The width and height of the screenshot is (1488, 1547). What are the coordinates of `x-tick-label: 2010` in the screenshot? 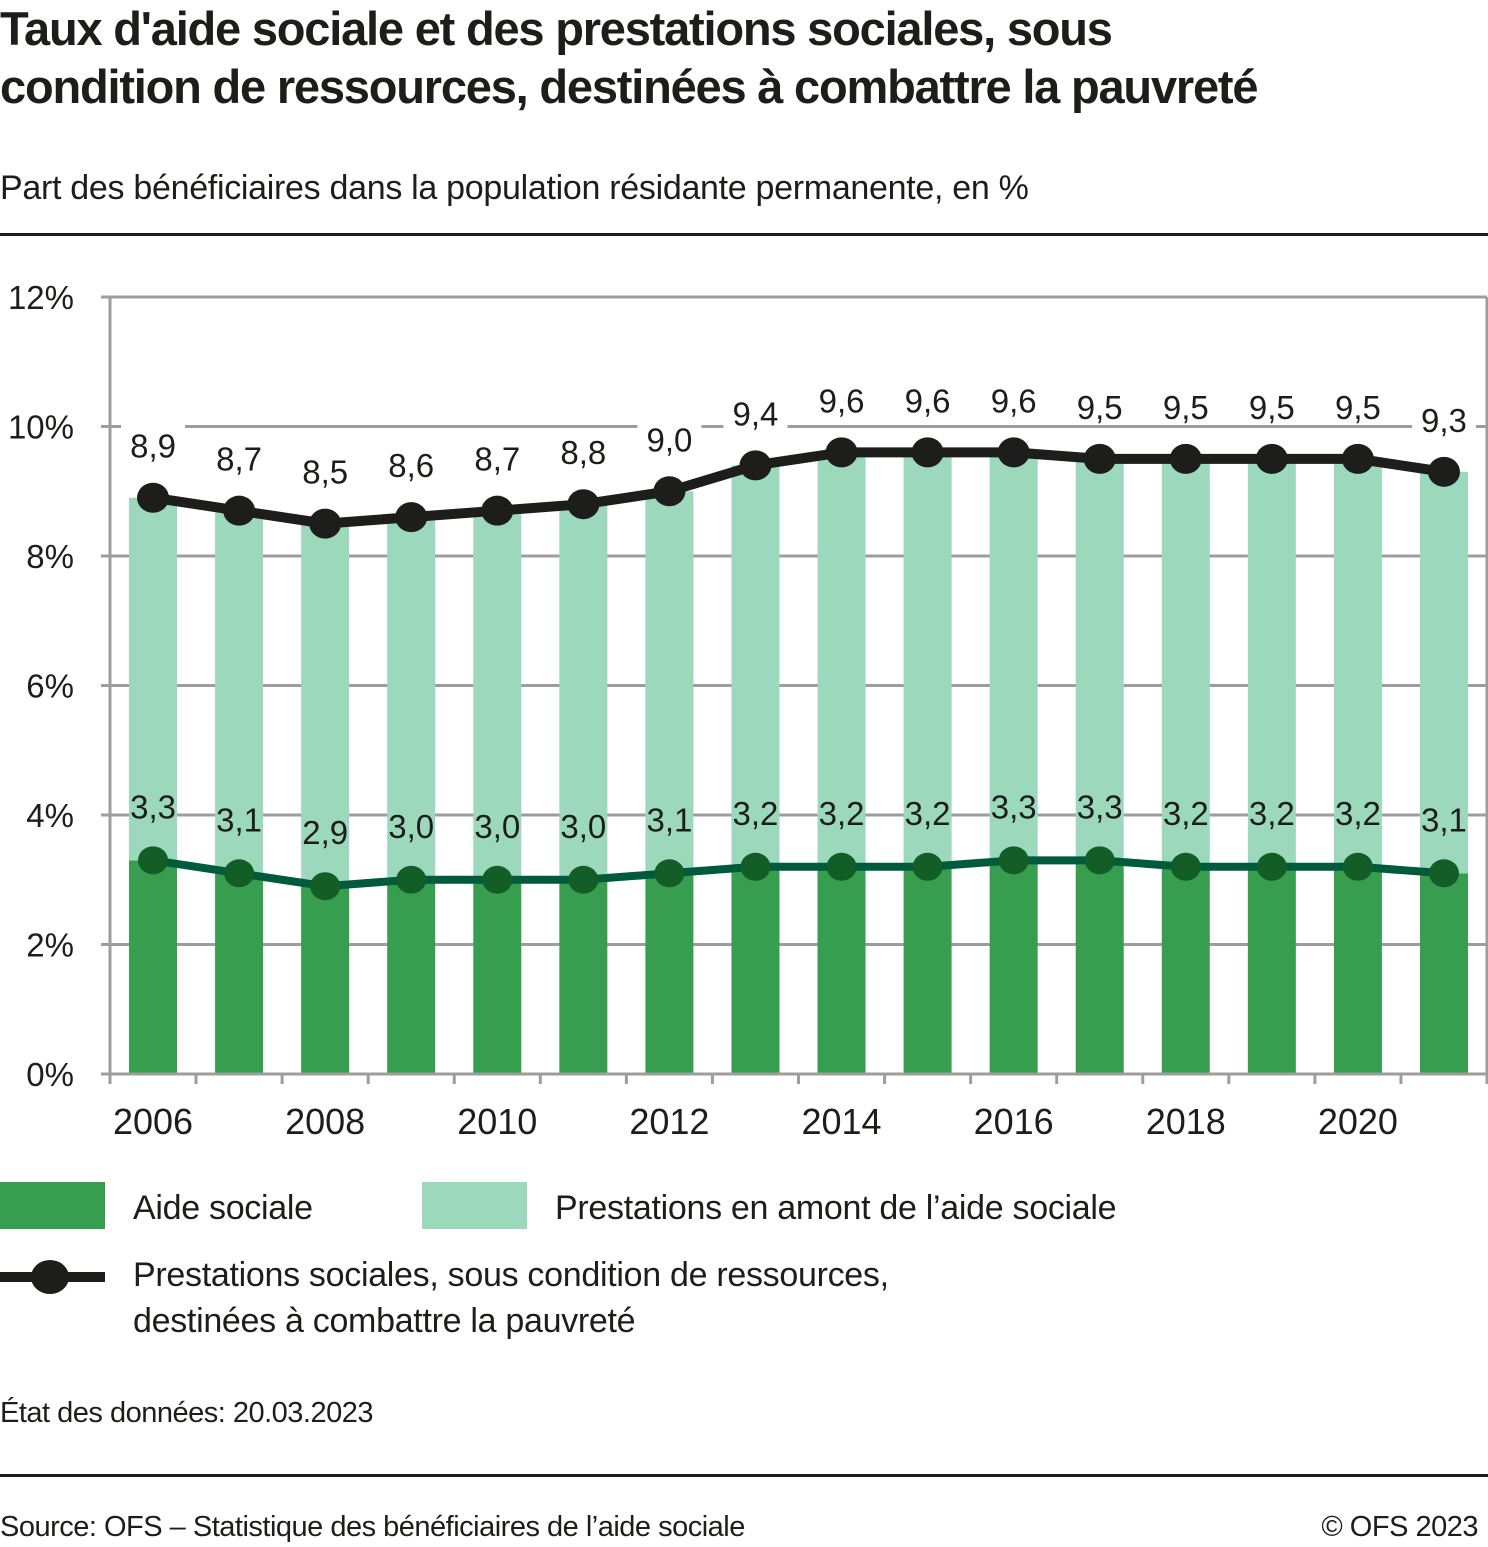 It's located at (497, 1121).